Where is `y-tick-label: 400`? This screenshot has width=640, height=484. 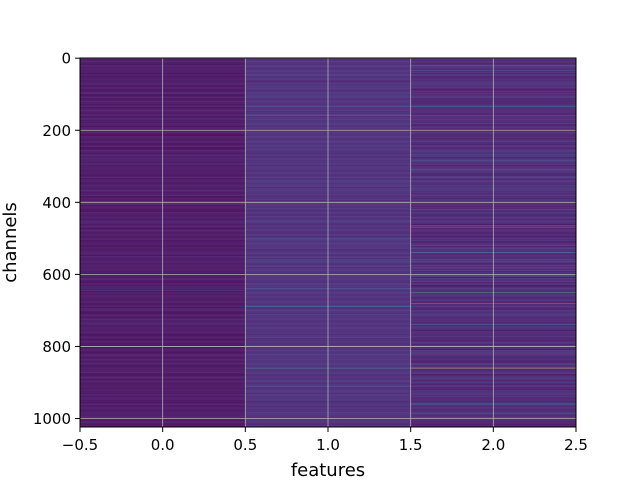 y-tick-label: 400 is located at coordinates (56, 203).